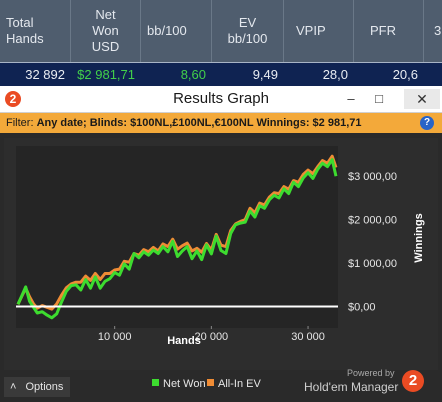 The width and height of the screenshot is (442, 402). What do you see at coordinates (438, 30) in the screenshot?
I see `header-text: 3B` at bounding box center [438, 30].